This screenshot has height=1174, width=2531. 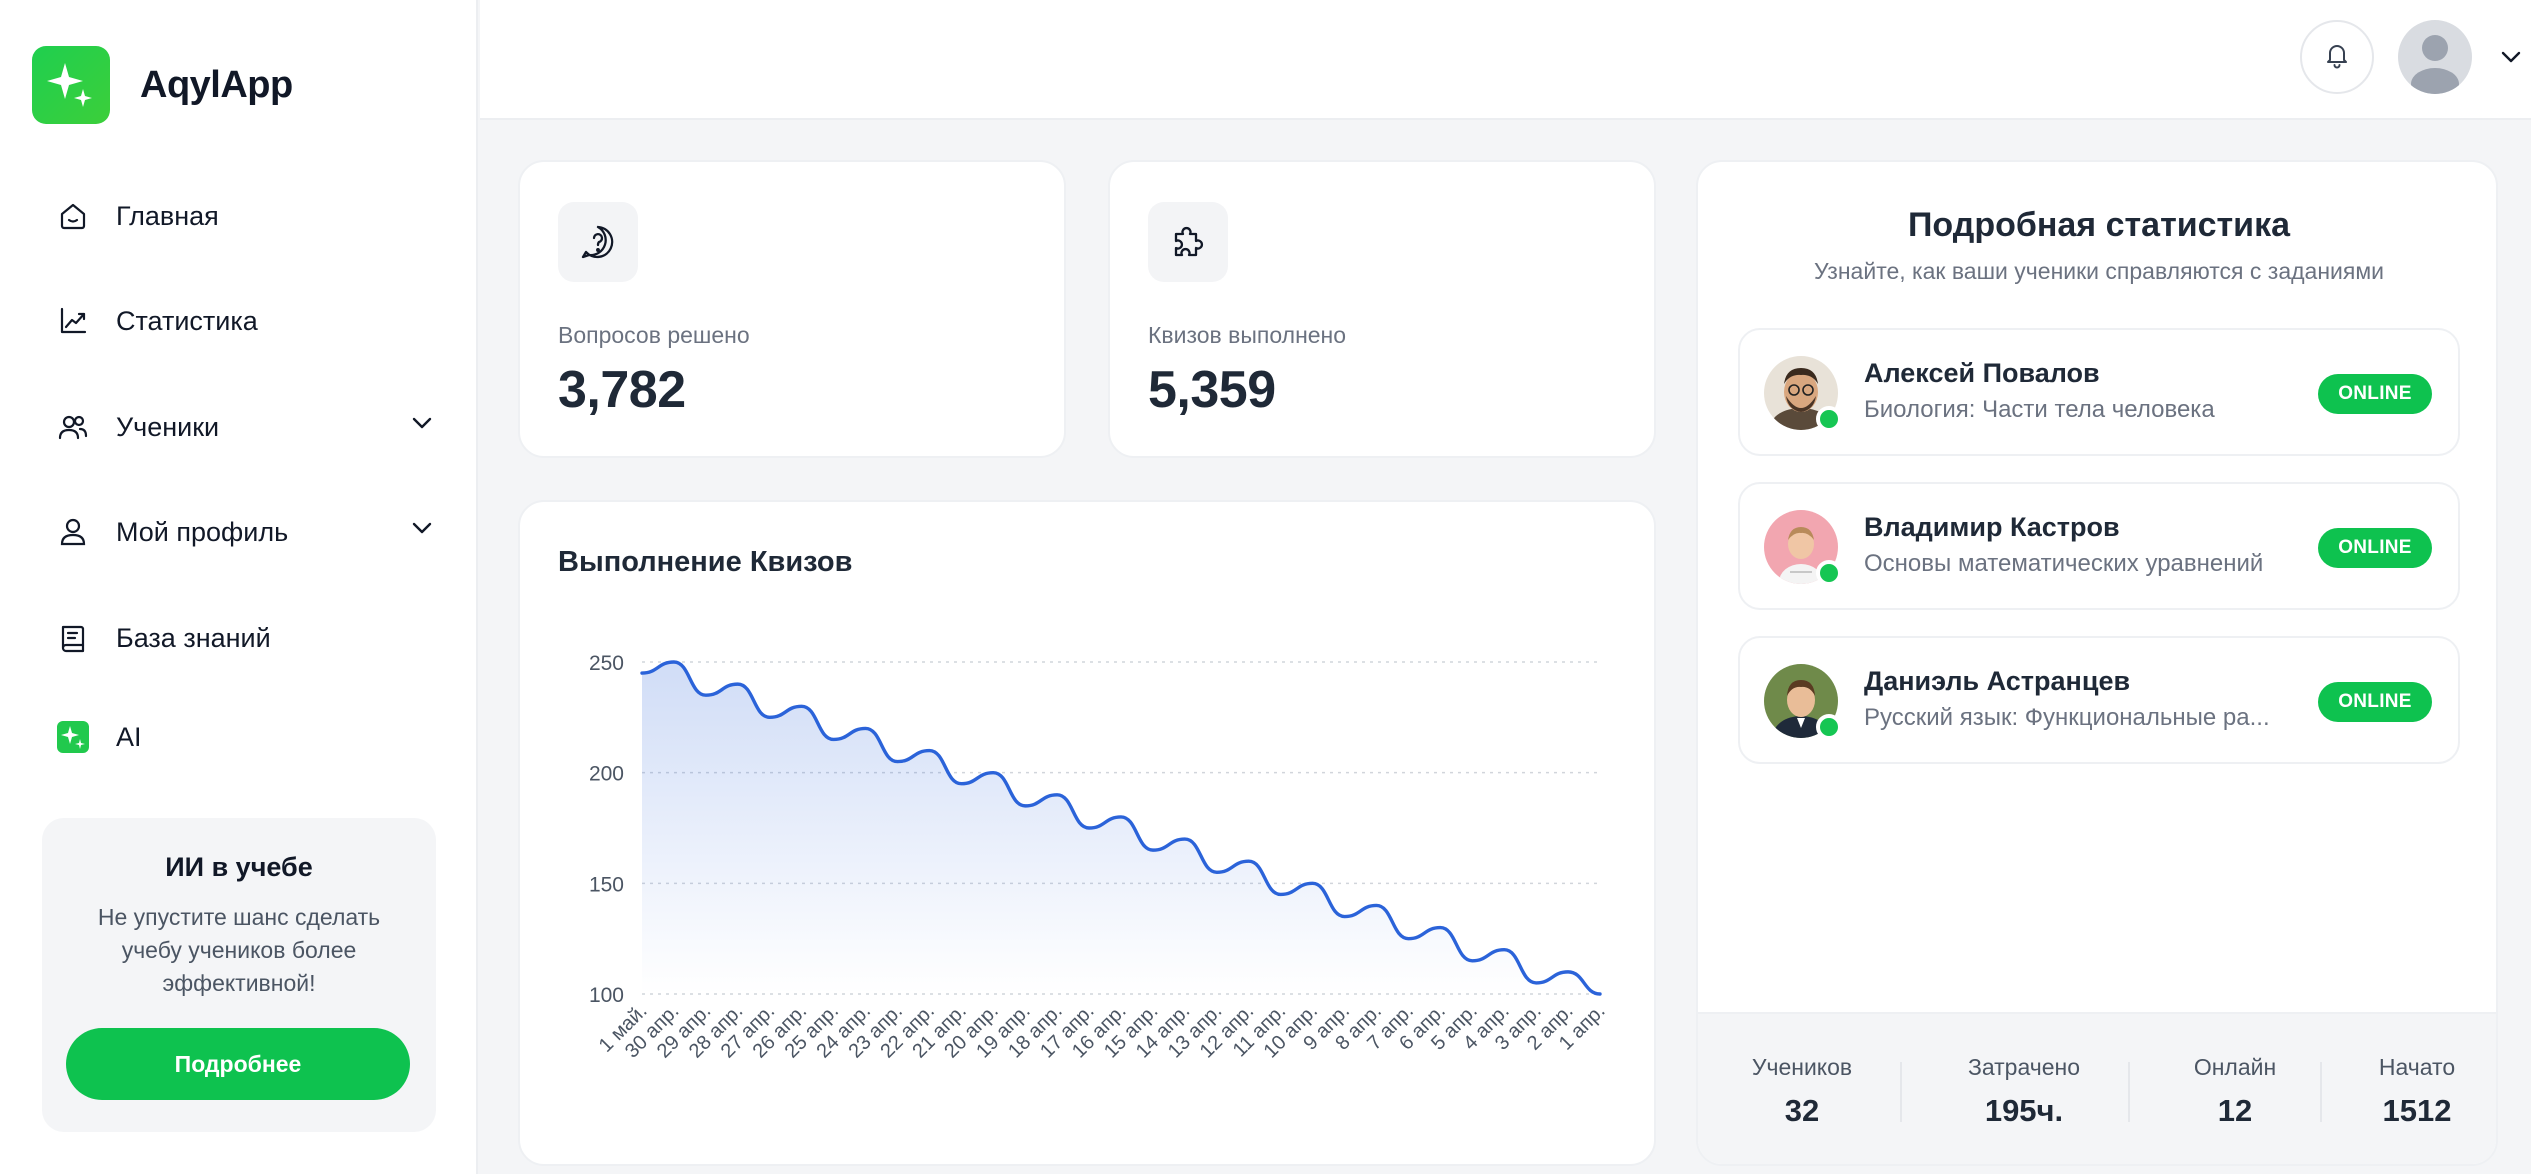 I want to click on footer-stat-students: Учеников 32, so click(x=1802, y=1089).